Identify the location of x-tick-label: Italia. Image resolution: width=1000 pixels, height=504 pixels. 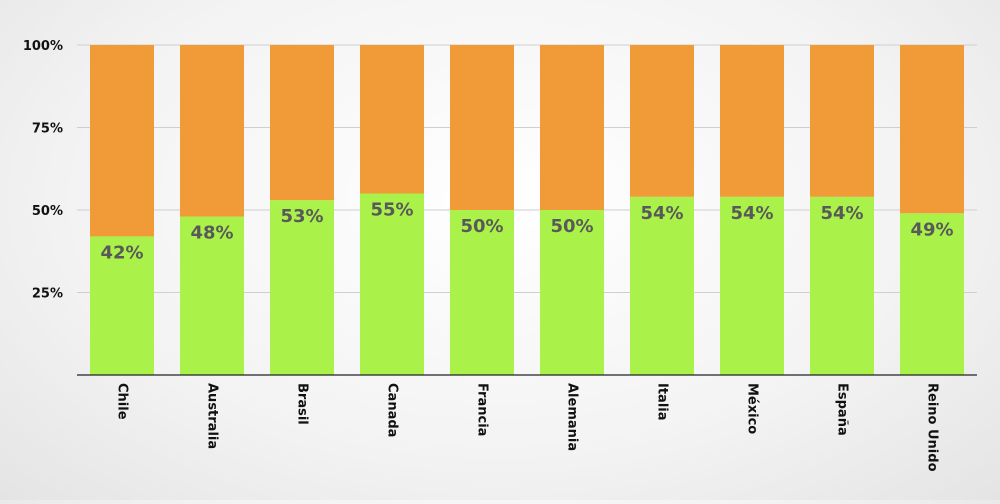
(662, 402).